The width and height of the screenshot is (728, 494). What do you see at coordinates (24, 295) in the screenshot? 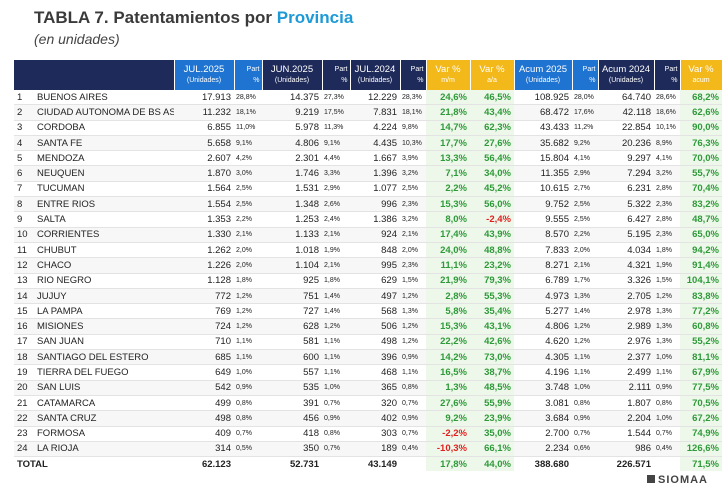
I see `cell: 14` at bounding box center [24, 295].